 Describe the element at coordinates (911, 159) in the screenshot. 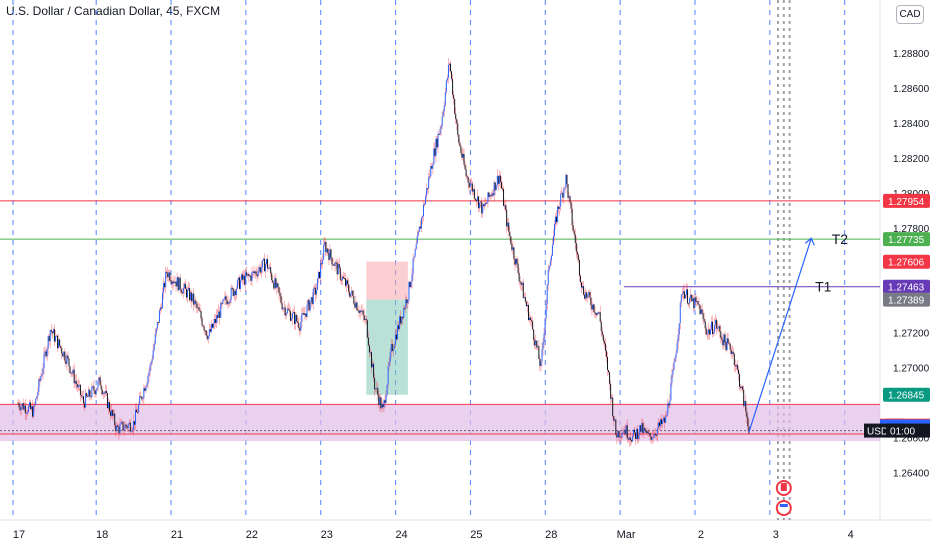

I see `y-tick-label: 1.28200` at that location.